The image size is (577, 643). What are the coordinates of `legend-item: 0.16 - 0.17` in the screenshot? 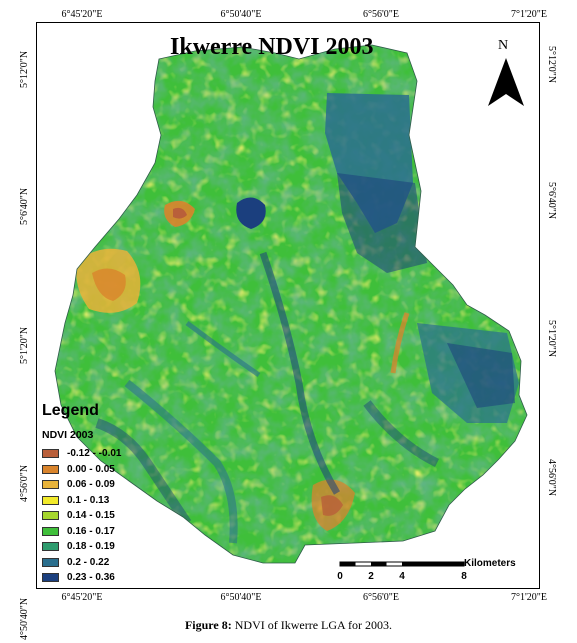 It's located at (81, 532).